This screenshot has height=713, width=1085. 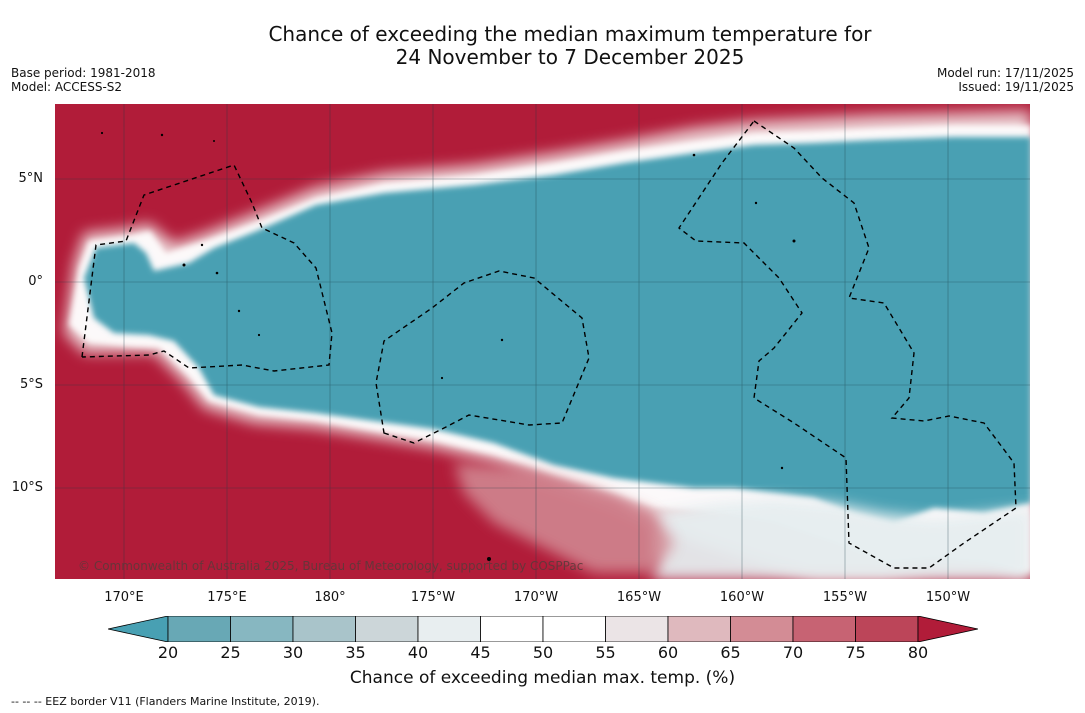 I want to click on meta-left: Base period: 1981-2018 Model: ACCESS-S2, so click(x=83, y=80).